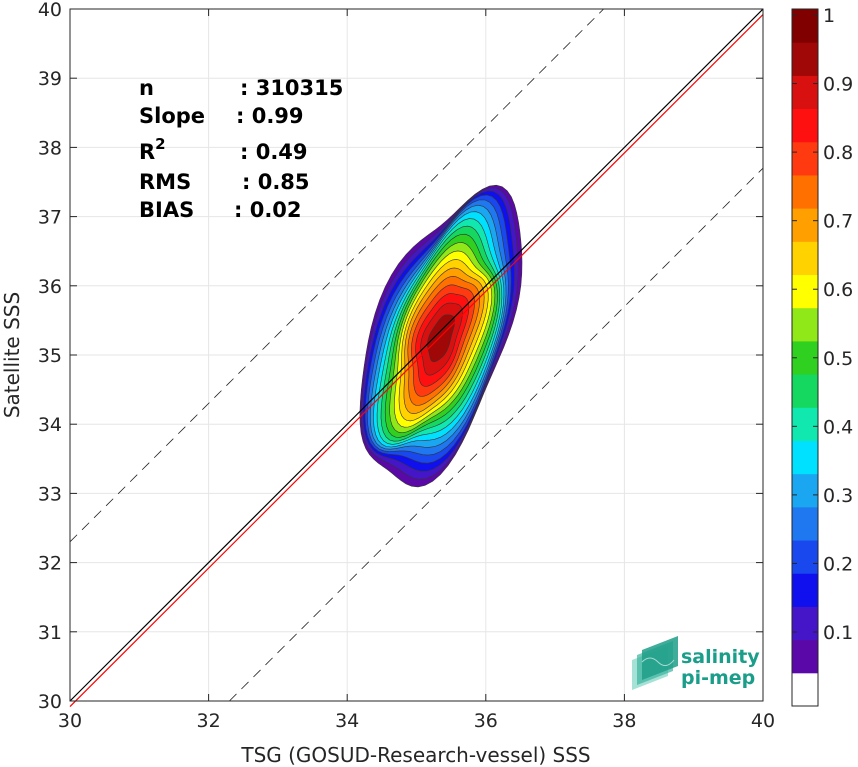  I want to click on stat-value-4: : 0.02, so click(268, 210).